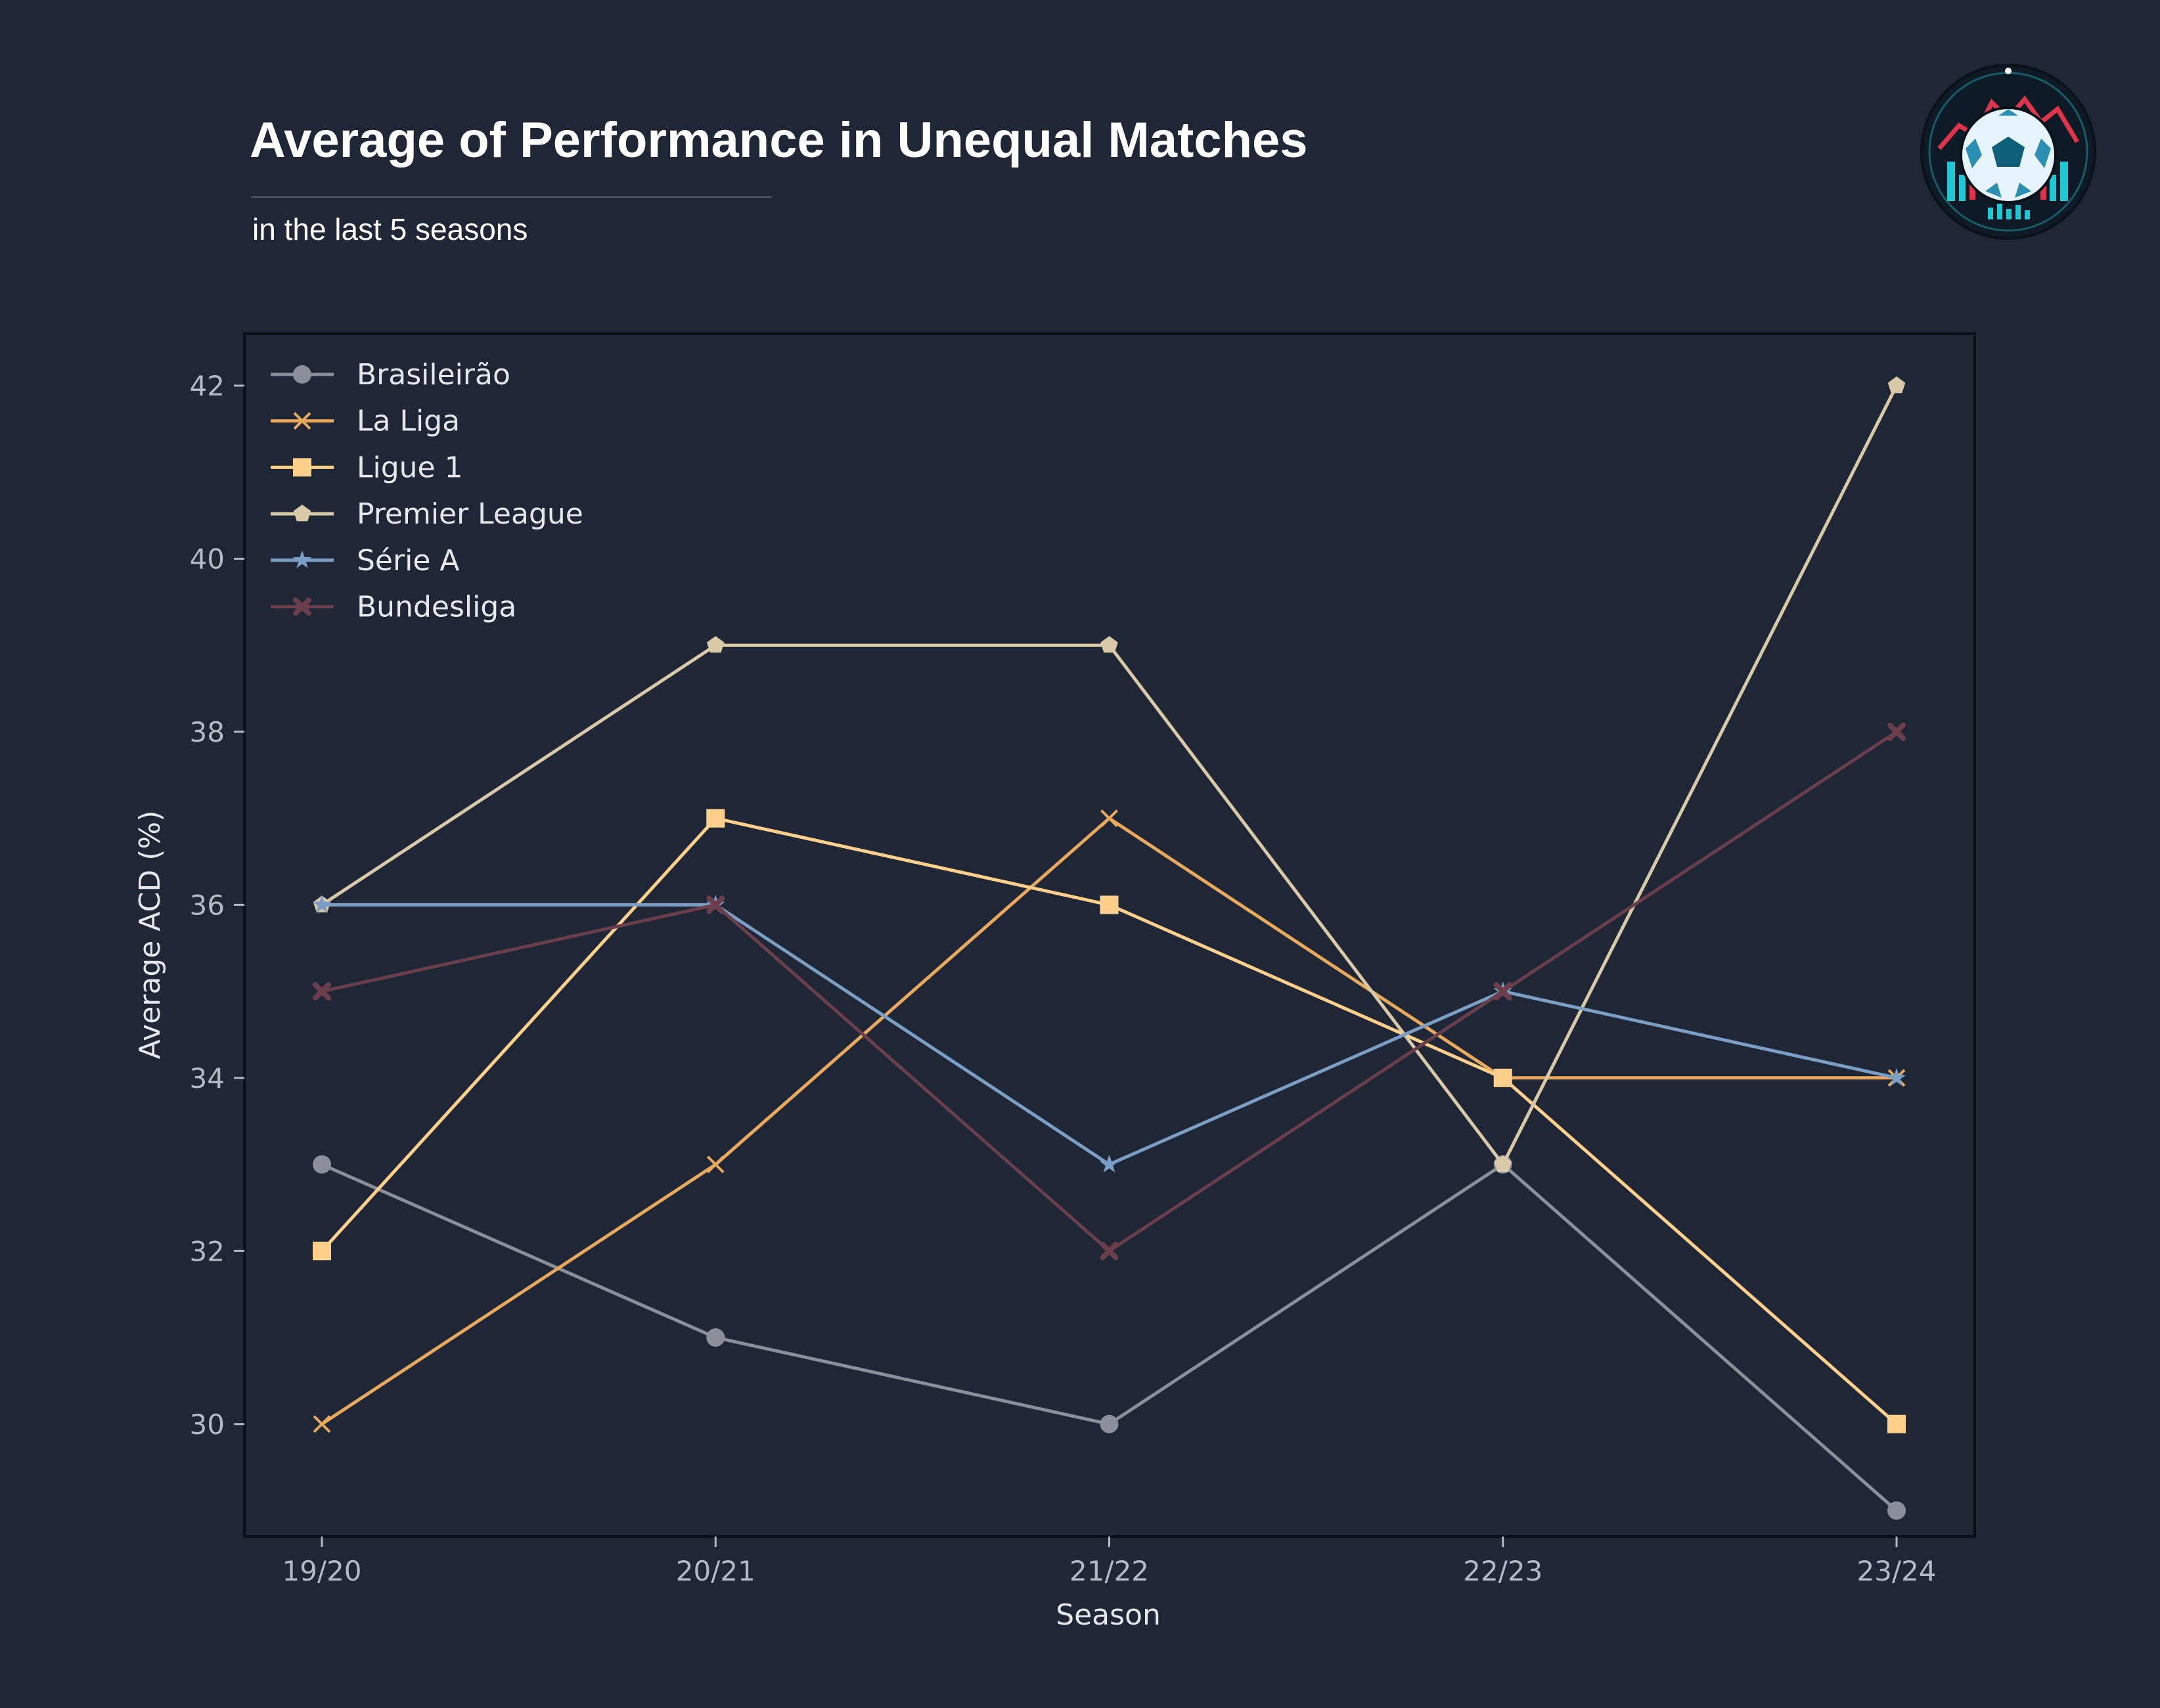 This screenshot has height=1708, width=2160. I want to click on legend-entry: Premier League, so click(427, 514).